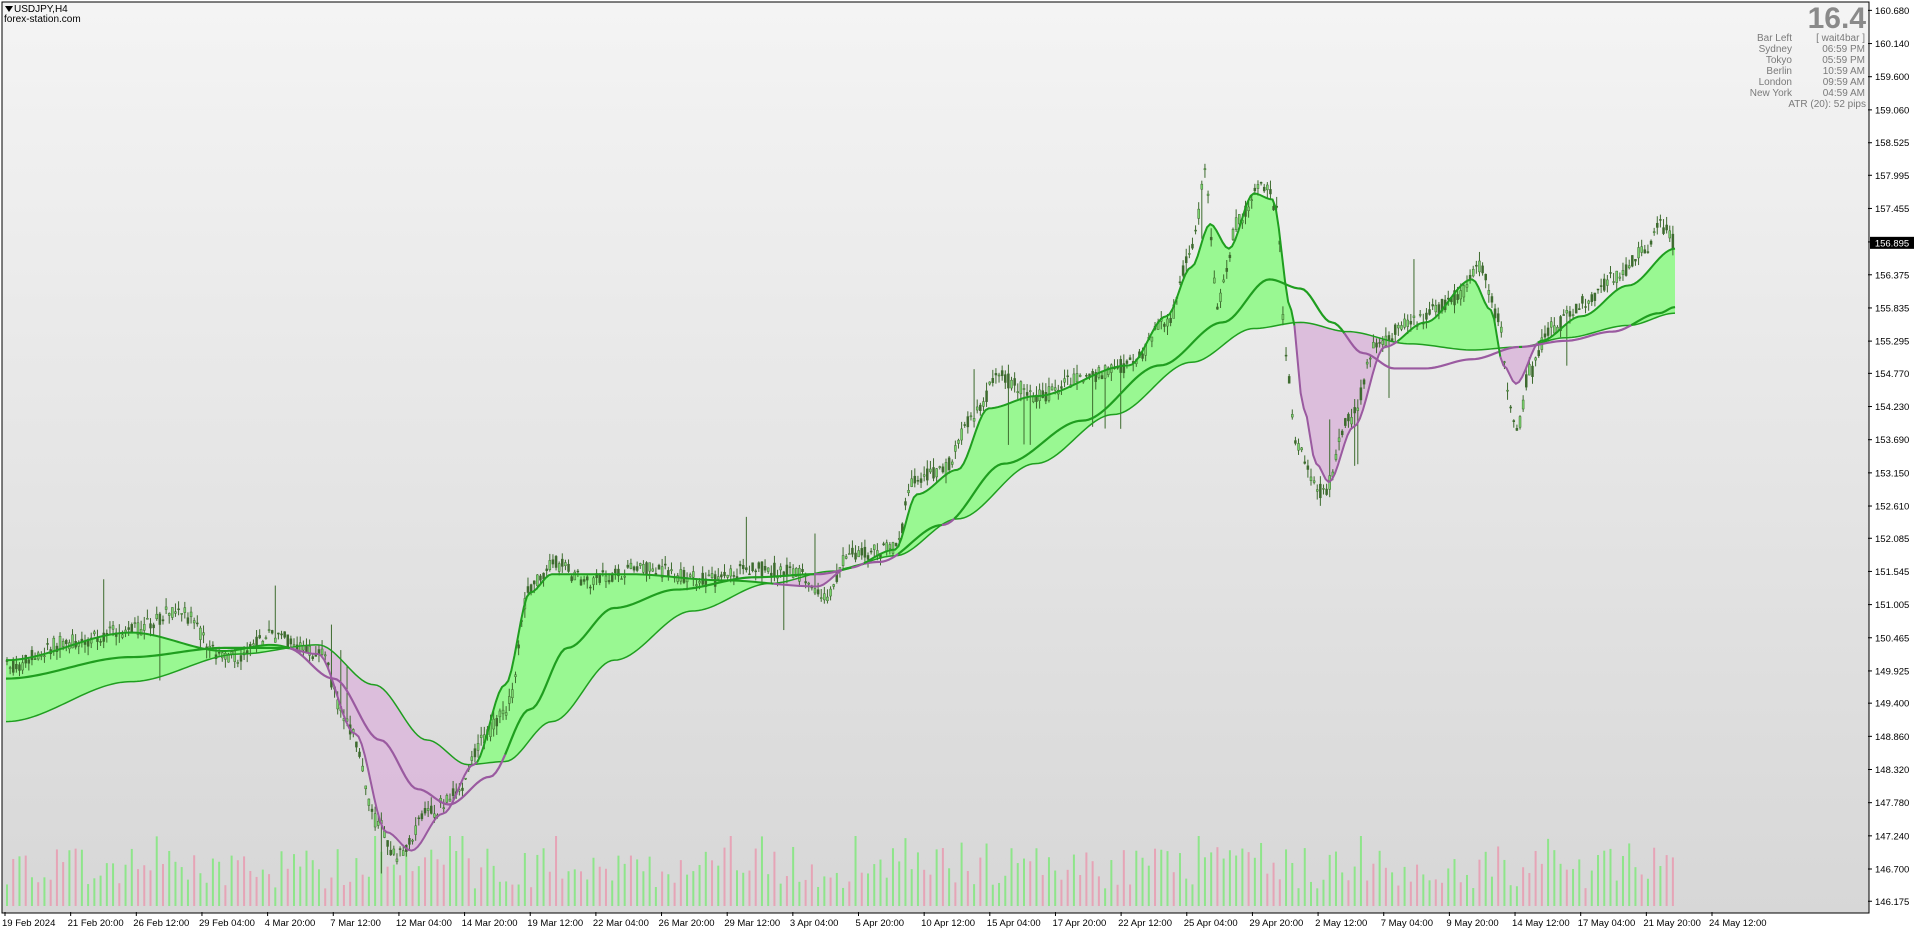 The width and height of the screenshot is (1916, 933). What do you see at coordinates (1892, 374) in the screenshot?
I see `y-tick-label: 154.770` at bounding box center [1892, 374].